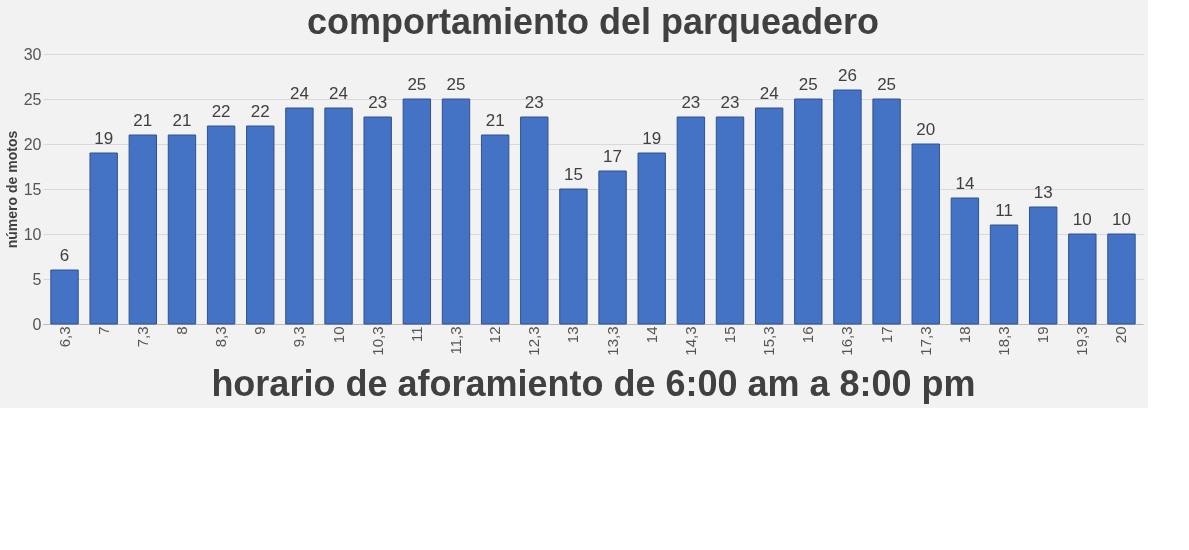 This screenshot has height=550, width=1189. Describe the element at coordinates (64, 337) in the screenshot. I see `x-tick-label: 6,3` at that location.